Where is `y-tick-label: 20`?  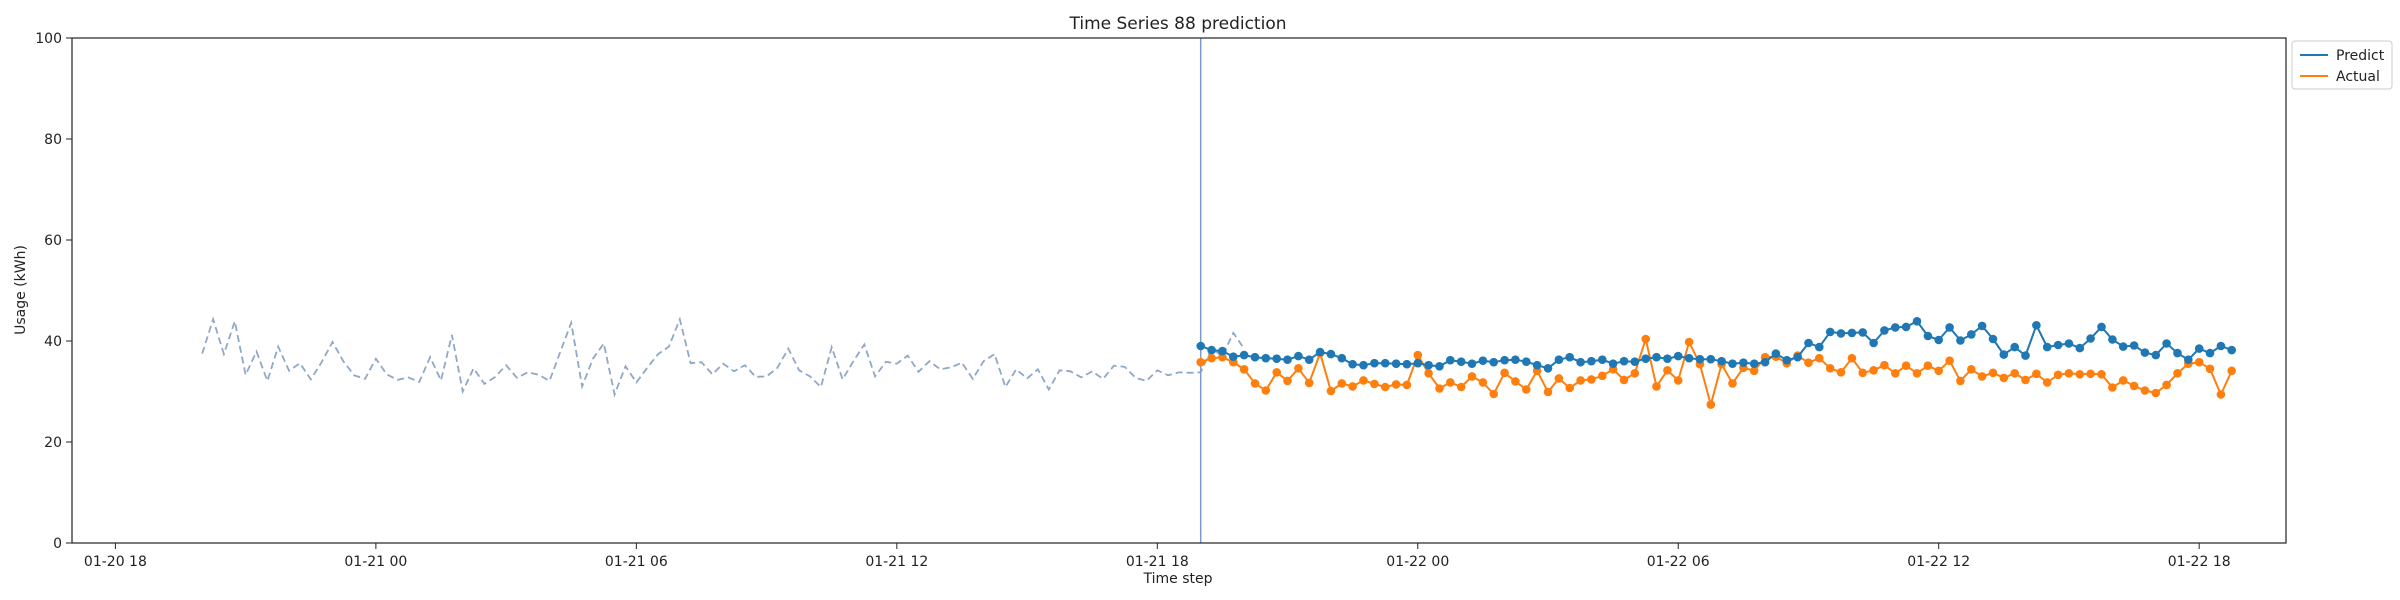 y-tick-label: 20 is located at coordinates (53, 443).